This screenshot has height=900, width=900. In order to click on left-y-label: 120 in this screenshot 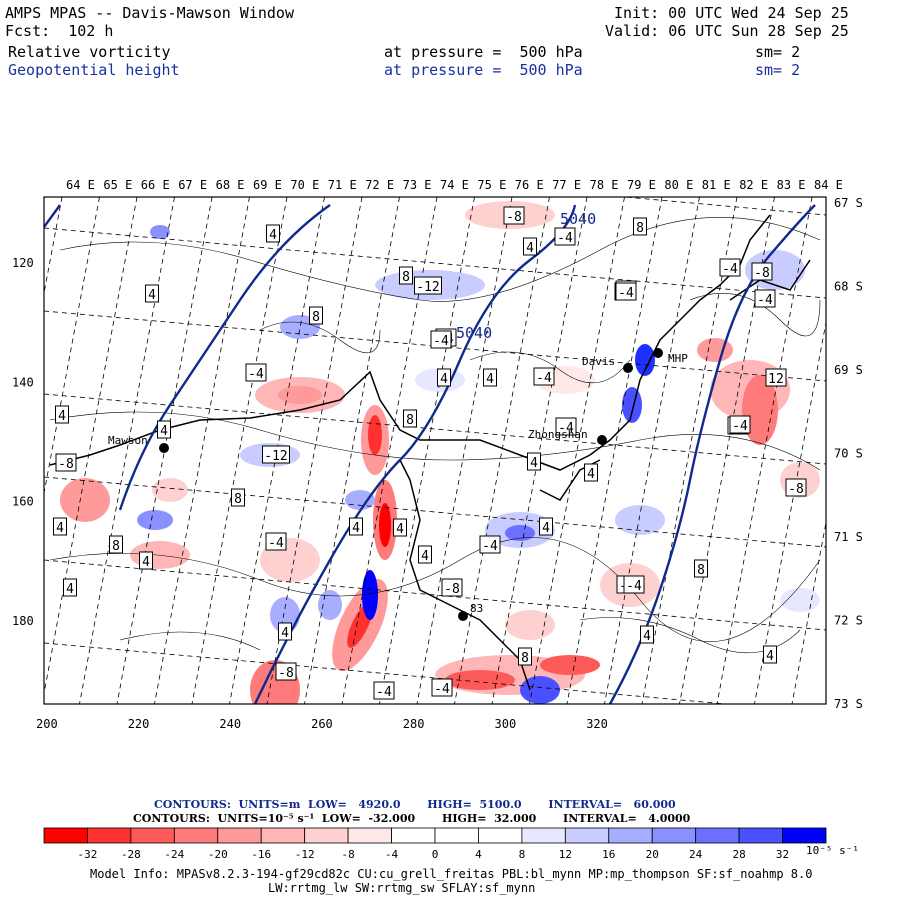, I will do `click(23, 263)`.